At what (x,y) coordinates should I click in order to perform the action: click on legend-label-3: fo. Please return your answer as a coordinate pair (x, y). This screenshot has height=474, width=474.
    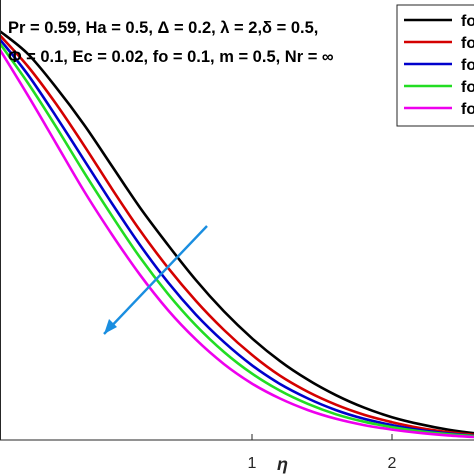
    Looking at the image, I should click on (467, 65).